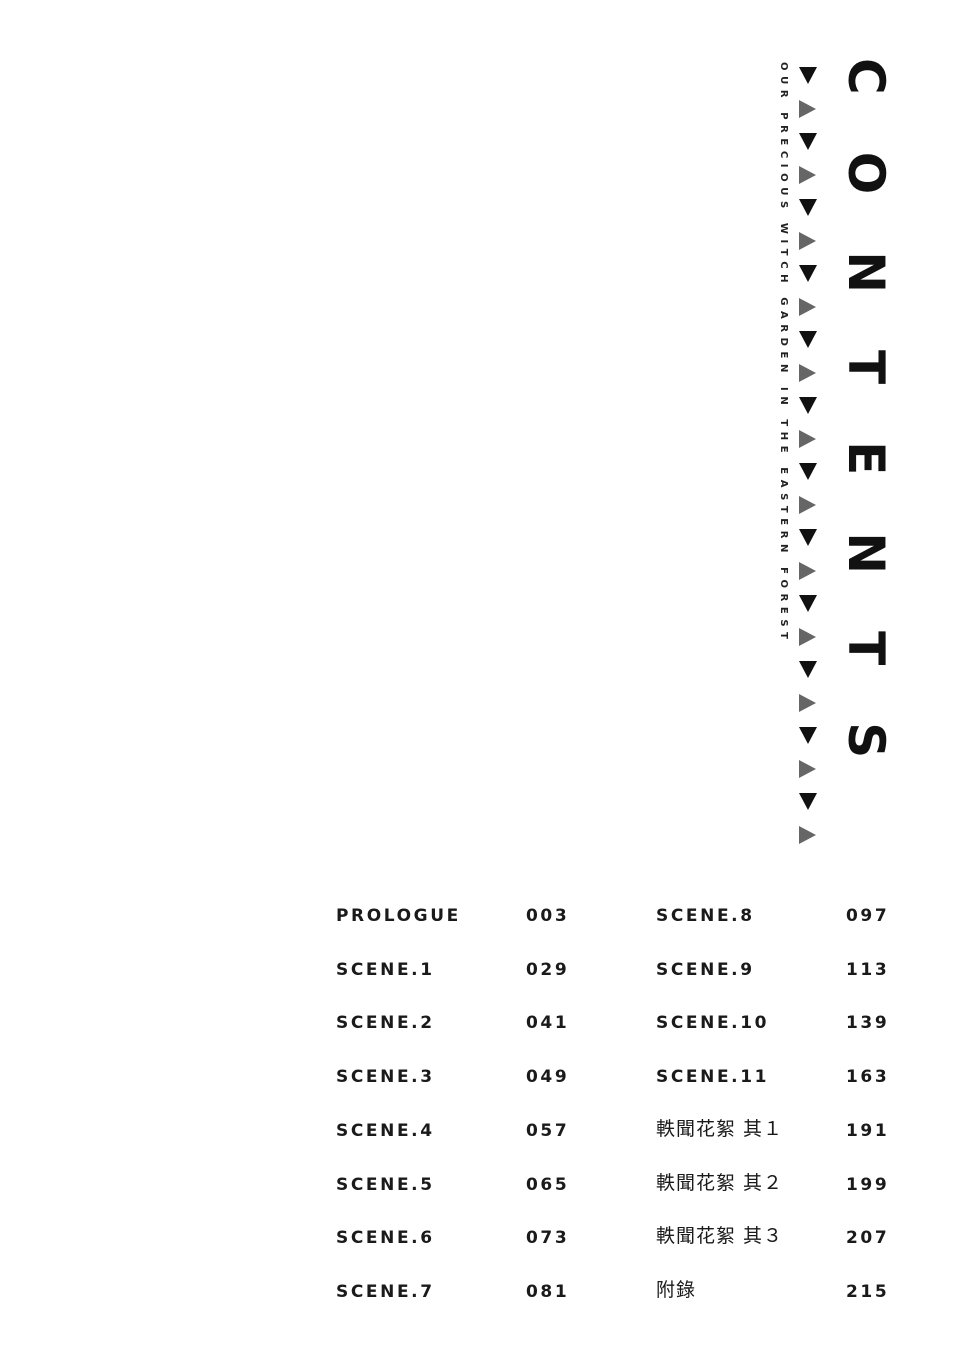 The height and width of the screenshot is (1360, 957). Describe the element at coordinates (866, 437) in the screenshot. I see `contents-title: CONTENTS` at that location.